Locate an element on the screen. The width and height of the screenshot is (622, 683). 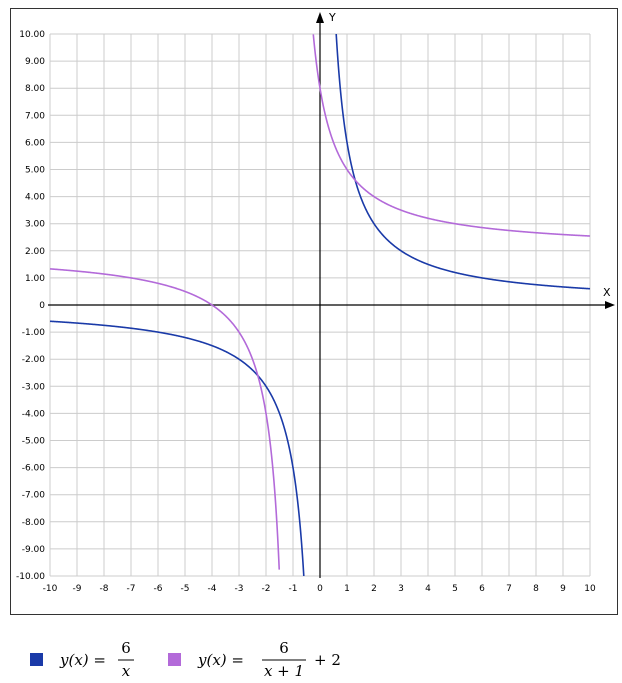
y-tick-label: 0 is located at coordinates (42, 306).